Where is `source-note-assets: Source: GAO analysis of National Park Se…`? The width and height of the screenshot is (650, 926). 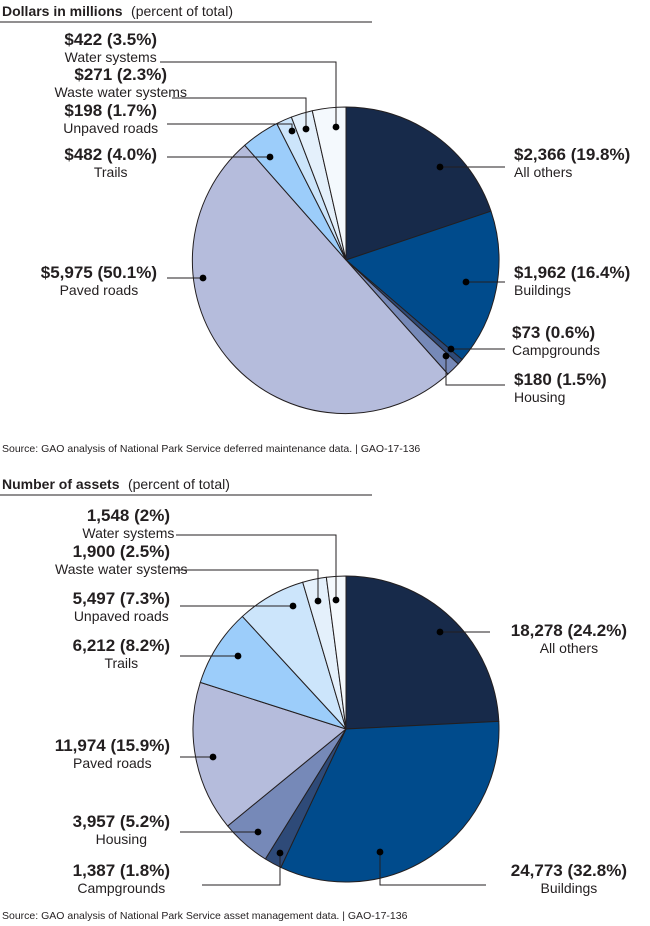
source-note-assets: Source: GAO analysis of National Park Se… is located at coordinates (205, 916).